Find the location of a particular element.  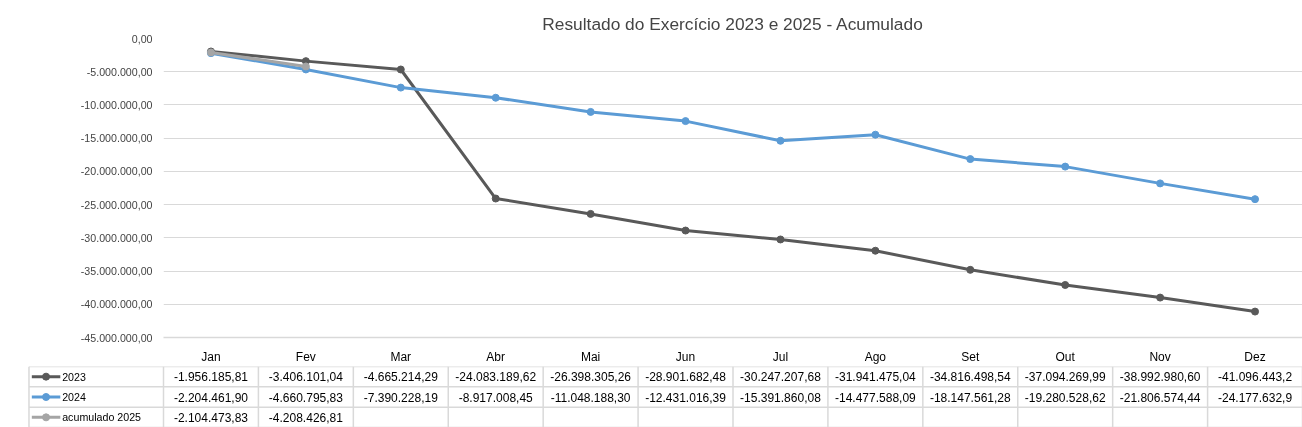

x-tick-label: Jul is located at coordinates (780, 356).